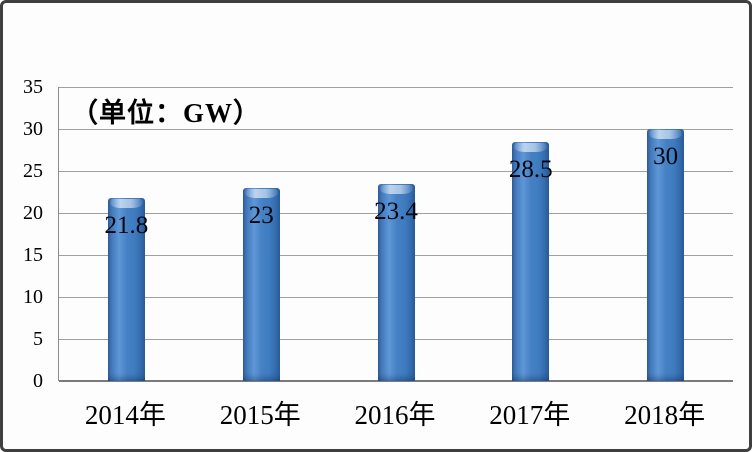 The height and width of the screenshot is (452, 752). What do you see at coordinates (33, 297) in the screenshot?
I see `y-axis-label: 10` at bounding box center [33, 297].